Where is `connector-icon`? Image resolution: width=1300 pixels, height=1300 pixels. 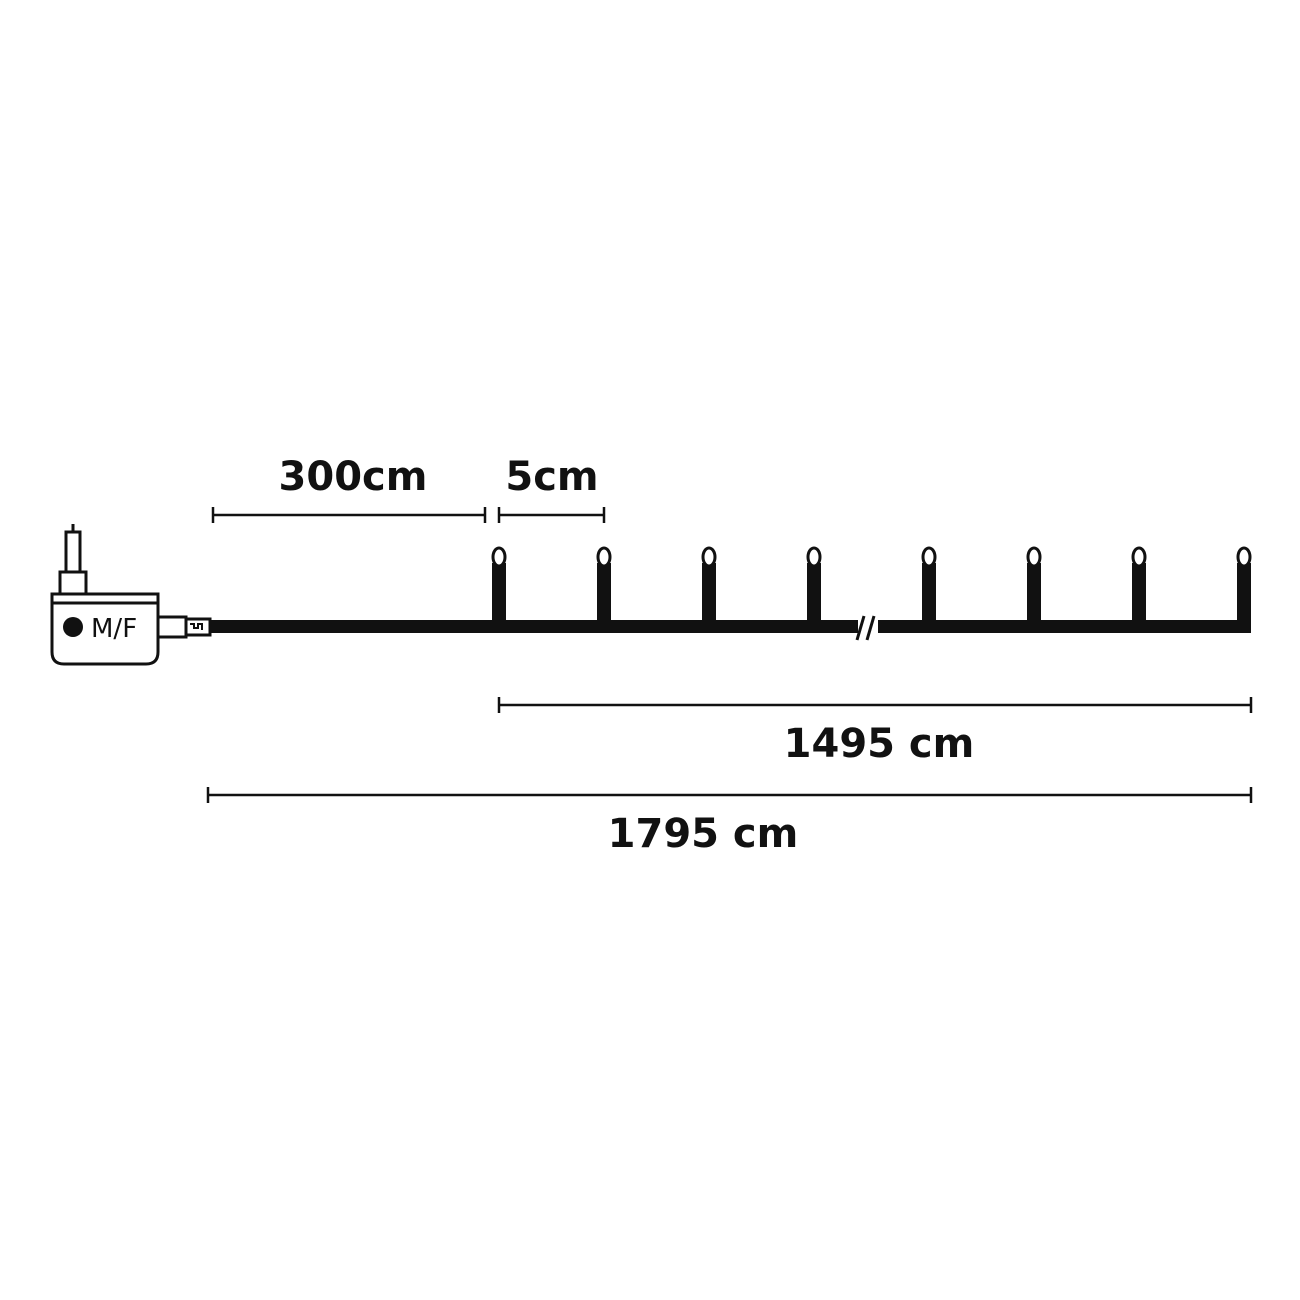 connector-icon is located at coordinates (184, 627).